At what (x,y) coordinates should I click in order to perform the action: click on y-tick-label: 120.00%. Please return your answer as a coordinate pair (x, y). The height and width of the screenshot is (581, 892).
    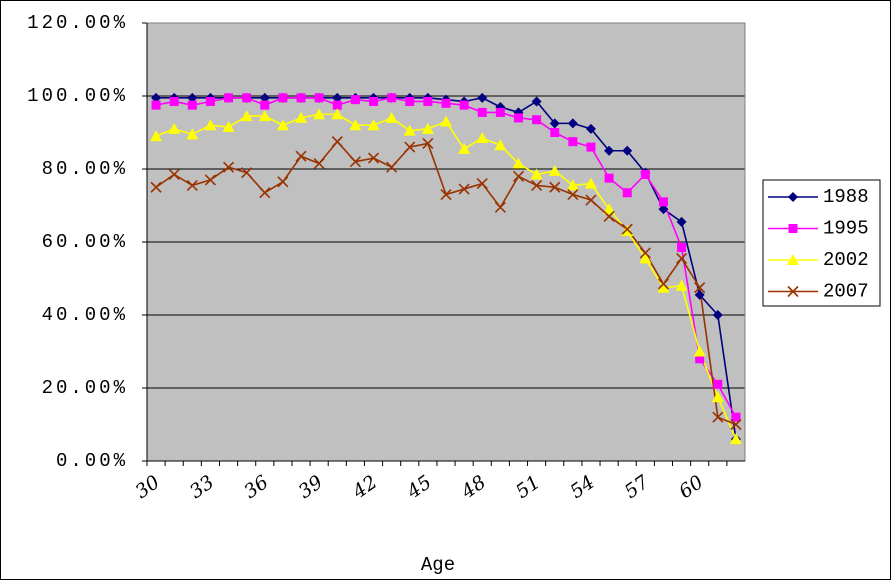
    Looking at the image, I should click on (77, 23).